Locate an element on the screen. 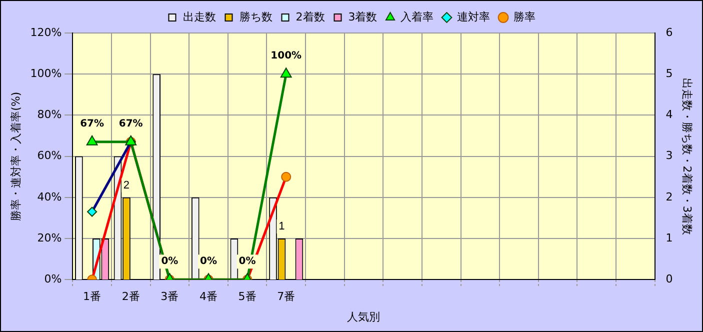 The image size is (703, 332). data-label: 2 is located at coordinates (126, 185).